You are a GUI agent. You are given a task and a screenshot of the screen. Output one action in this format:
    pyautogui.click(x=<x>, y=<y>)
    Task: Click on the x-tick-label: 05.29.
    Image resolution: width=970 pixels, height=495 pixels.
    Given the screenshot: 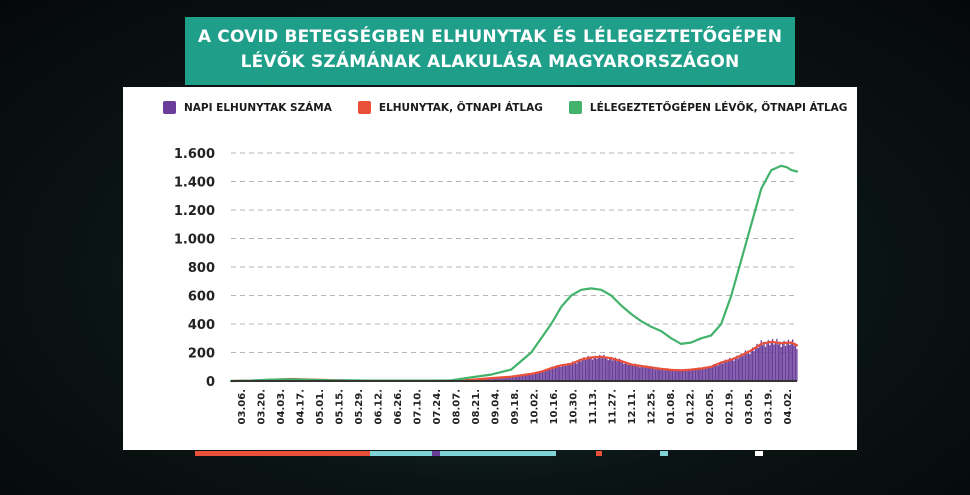 What is the action you would take?
    pyautogui.click(x=359, y=406)
    